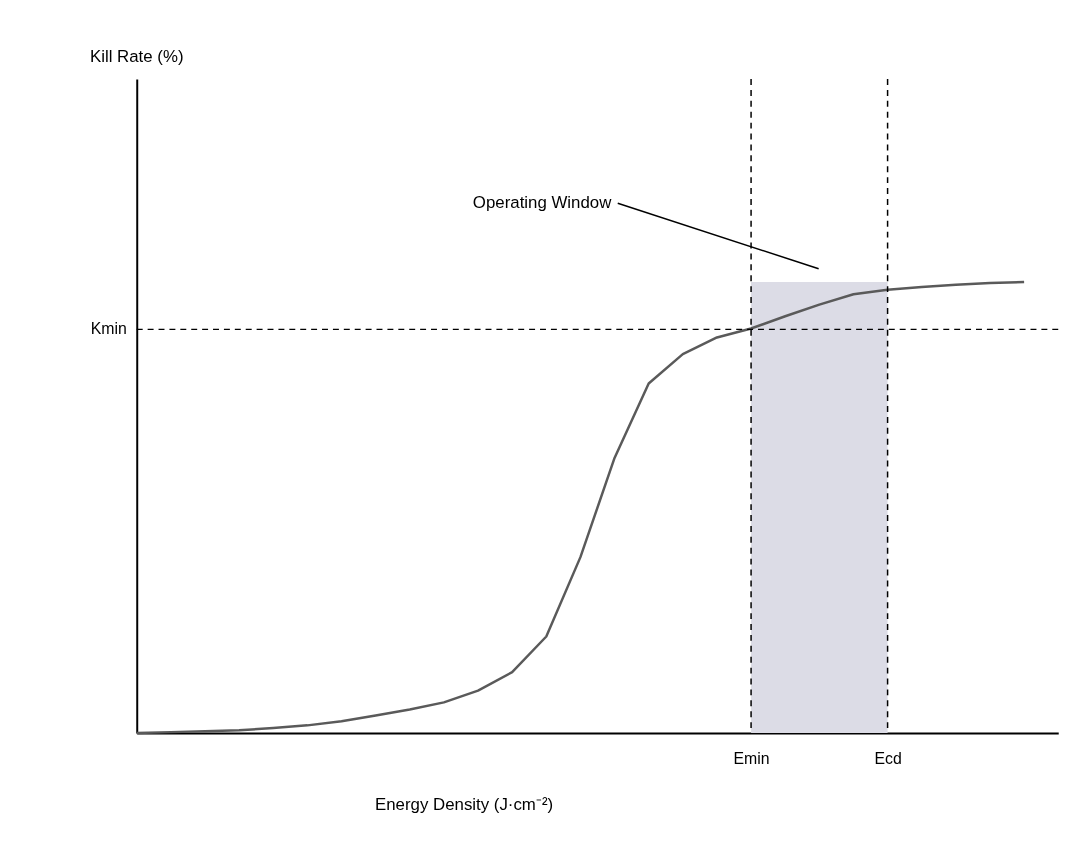 The width and height of the screenshot is (1084, 844). What do you see at coordinates (888, 759) in the screenshot?
I see `x-tick-label: Ecd` at bounding box center [888, 759].